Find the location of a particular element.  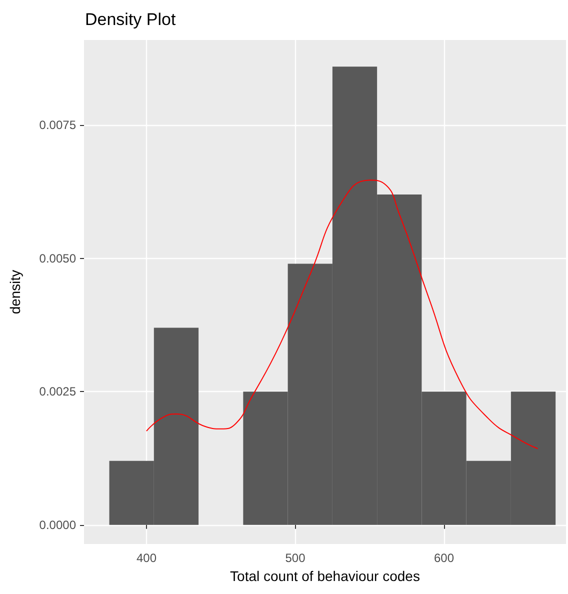

y-tick-label: 0.0075 is located at coordinates (57, 125).